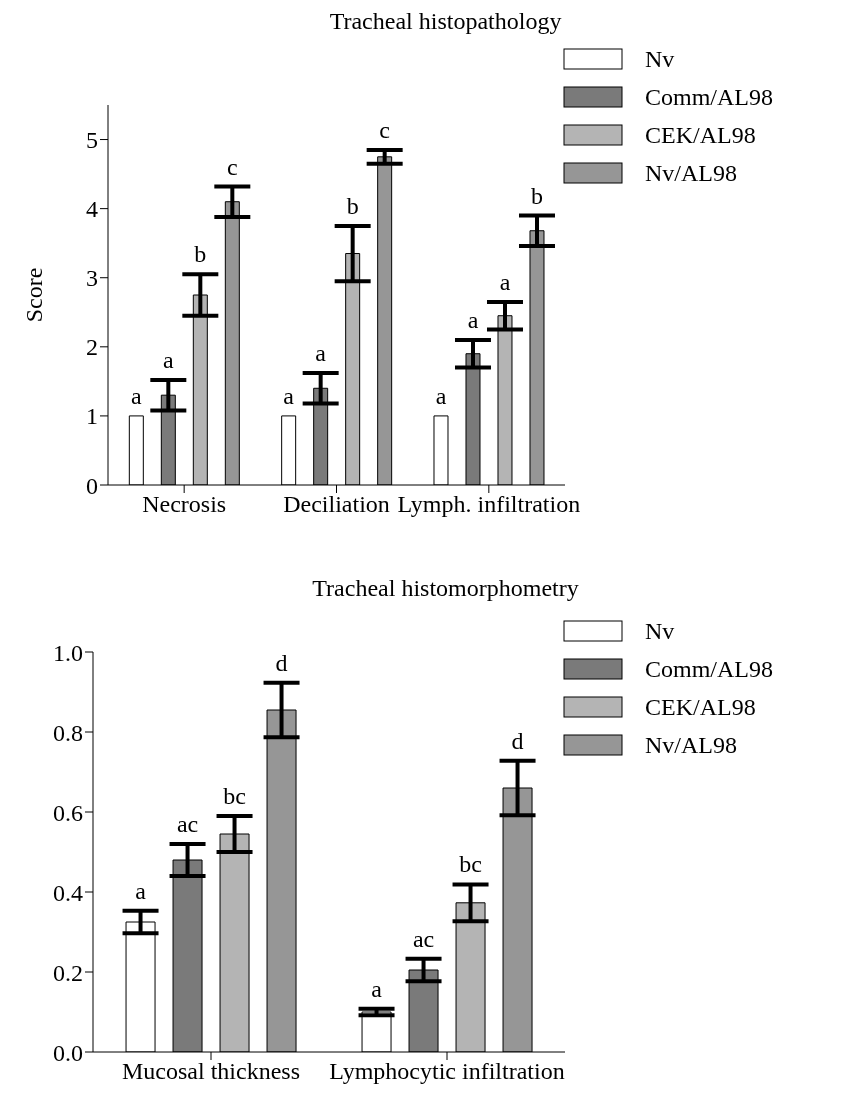  Describe the element at coordinates (92, 485) in the screenshot. I see `y-tick-label: 0` at that location.